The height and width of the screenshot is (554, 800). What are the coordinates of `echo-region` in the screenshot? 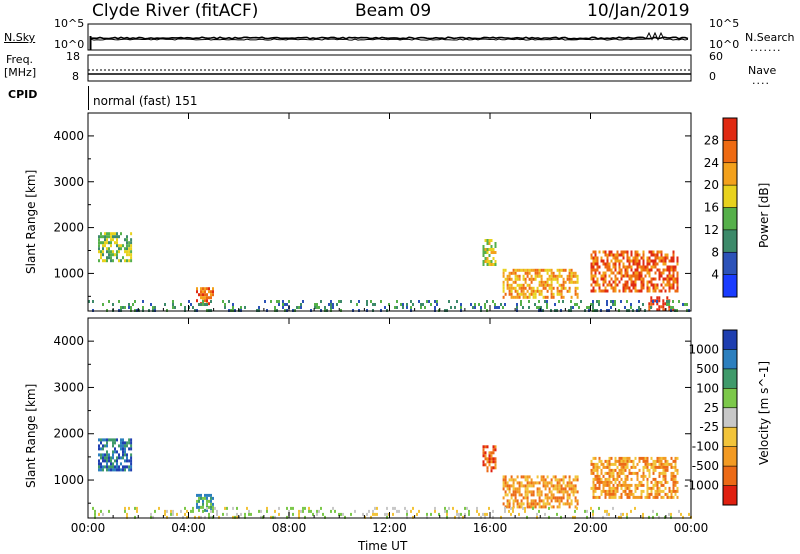 It's located at (634, 477).